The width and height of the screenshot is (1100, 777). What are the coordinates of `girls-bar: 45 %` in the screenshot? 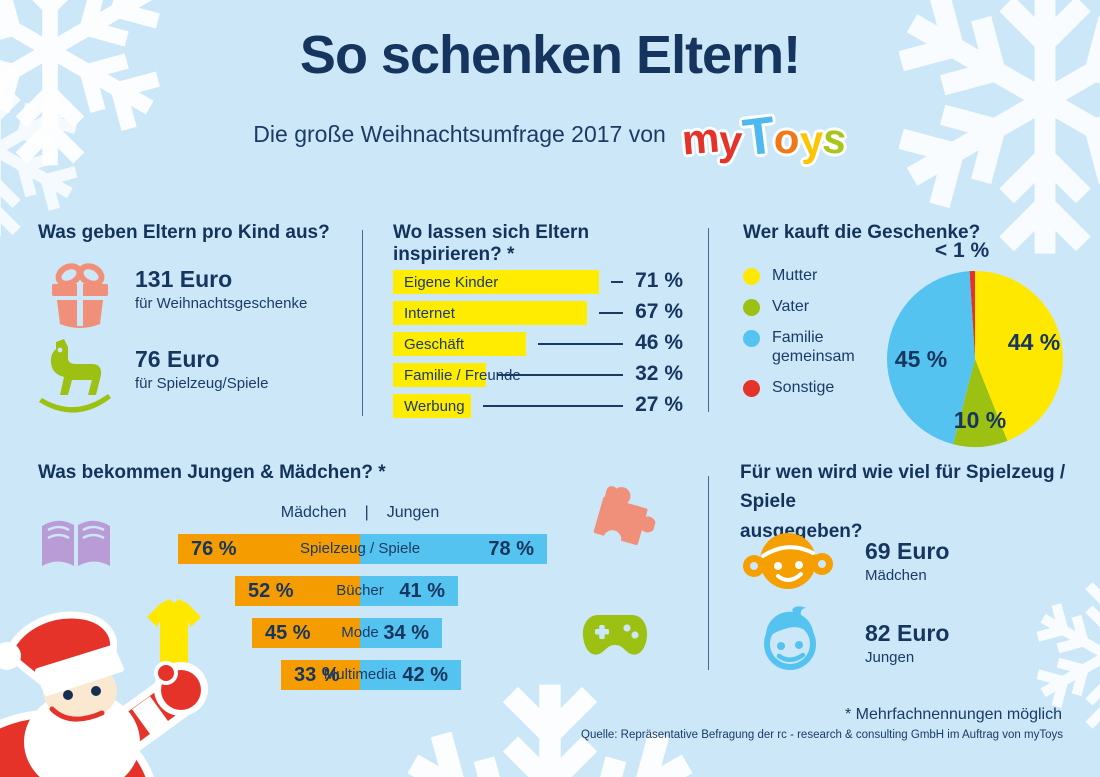 It's located at (306, 633).